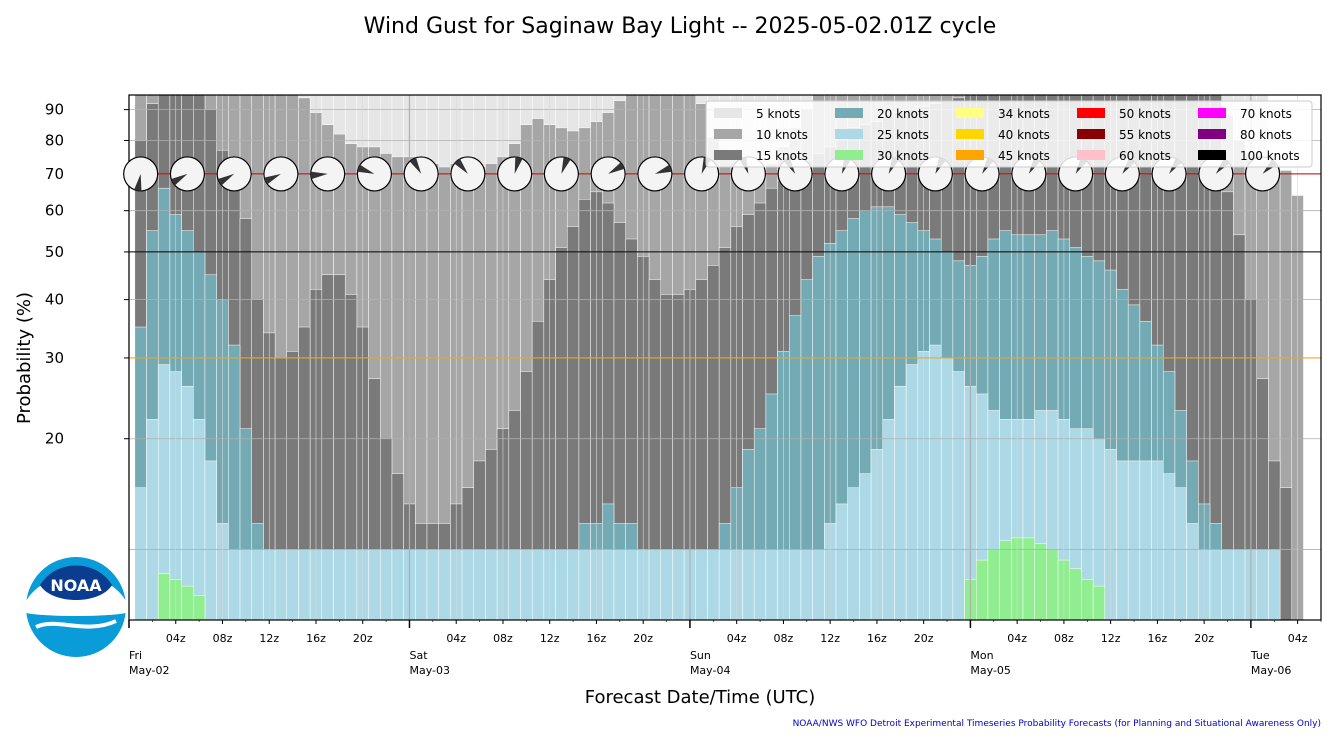 This screenshot has height=743, width=1336. I want to click on legend-label: 40 knots, so click(1024, 135).